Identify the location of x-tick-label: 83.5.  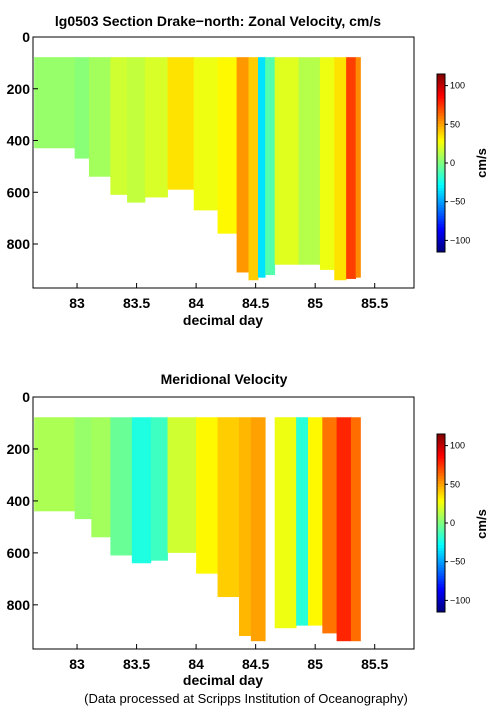
(136, 303).